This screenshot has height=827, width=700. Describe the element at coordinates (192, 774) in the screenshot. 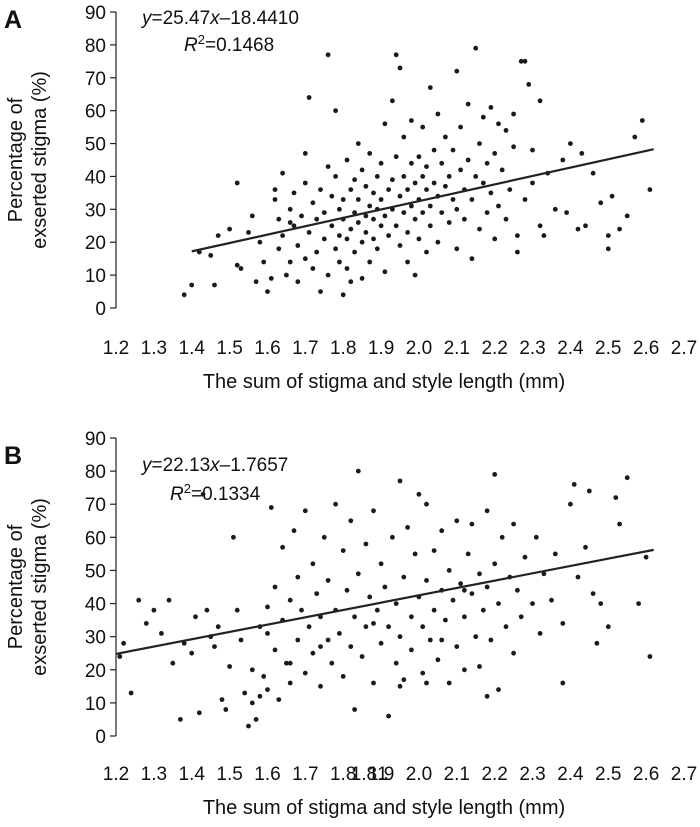

I see `x-tick-label: 1.4` at that location.